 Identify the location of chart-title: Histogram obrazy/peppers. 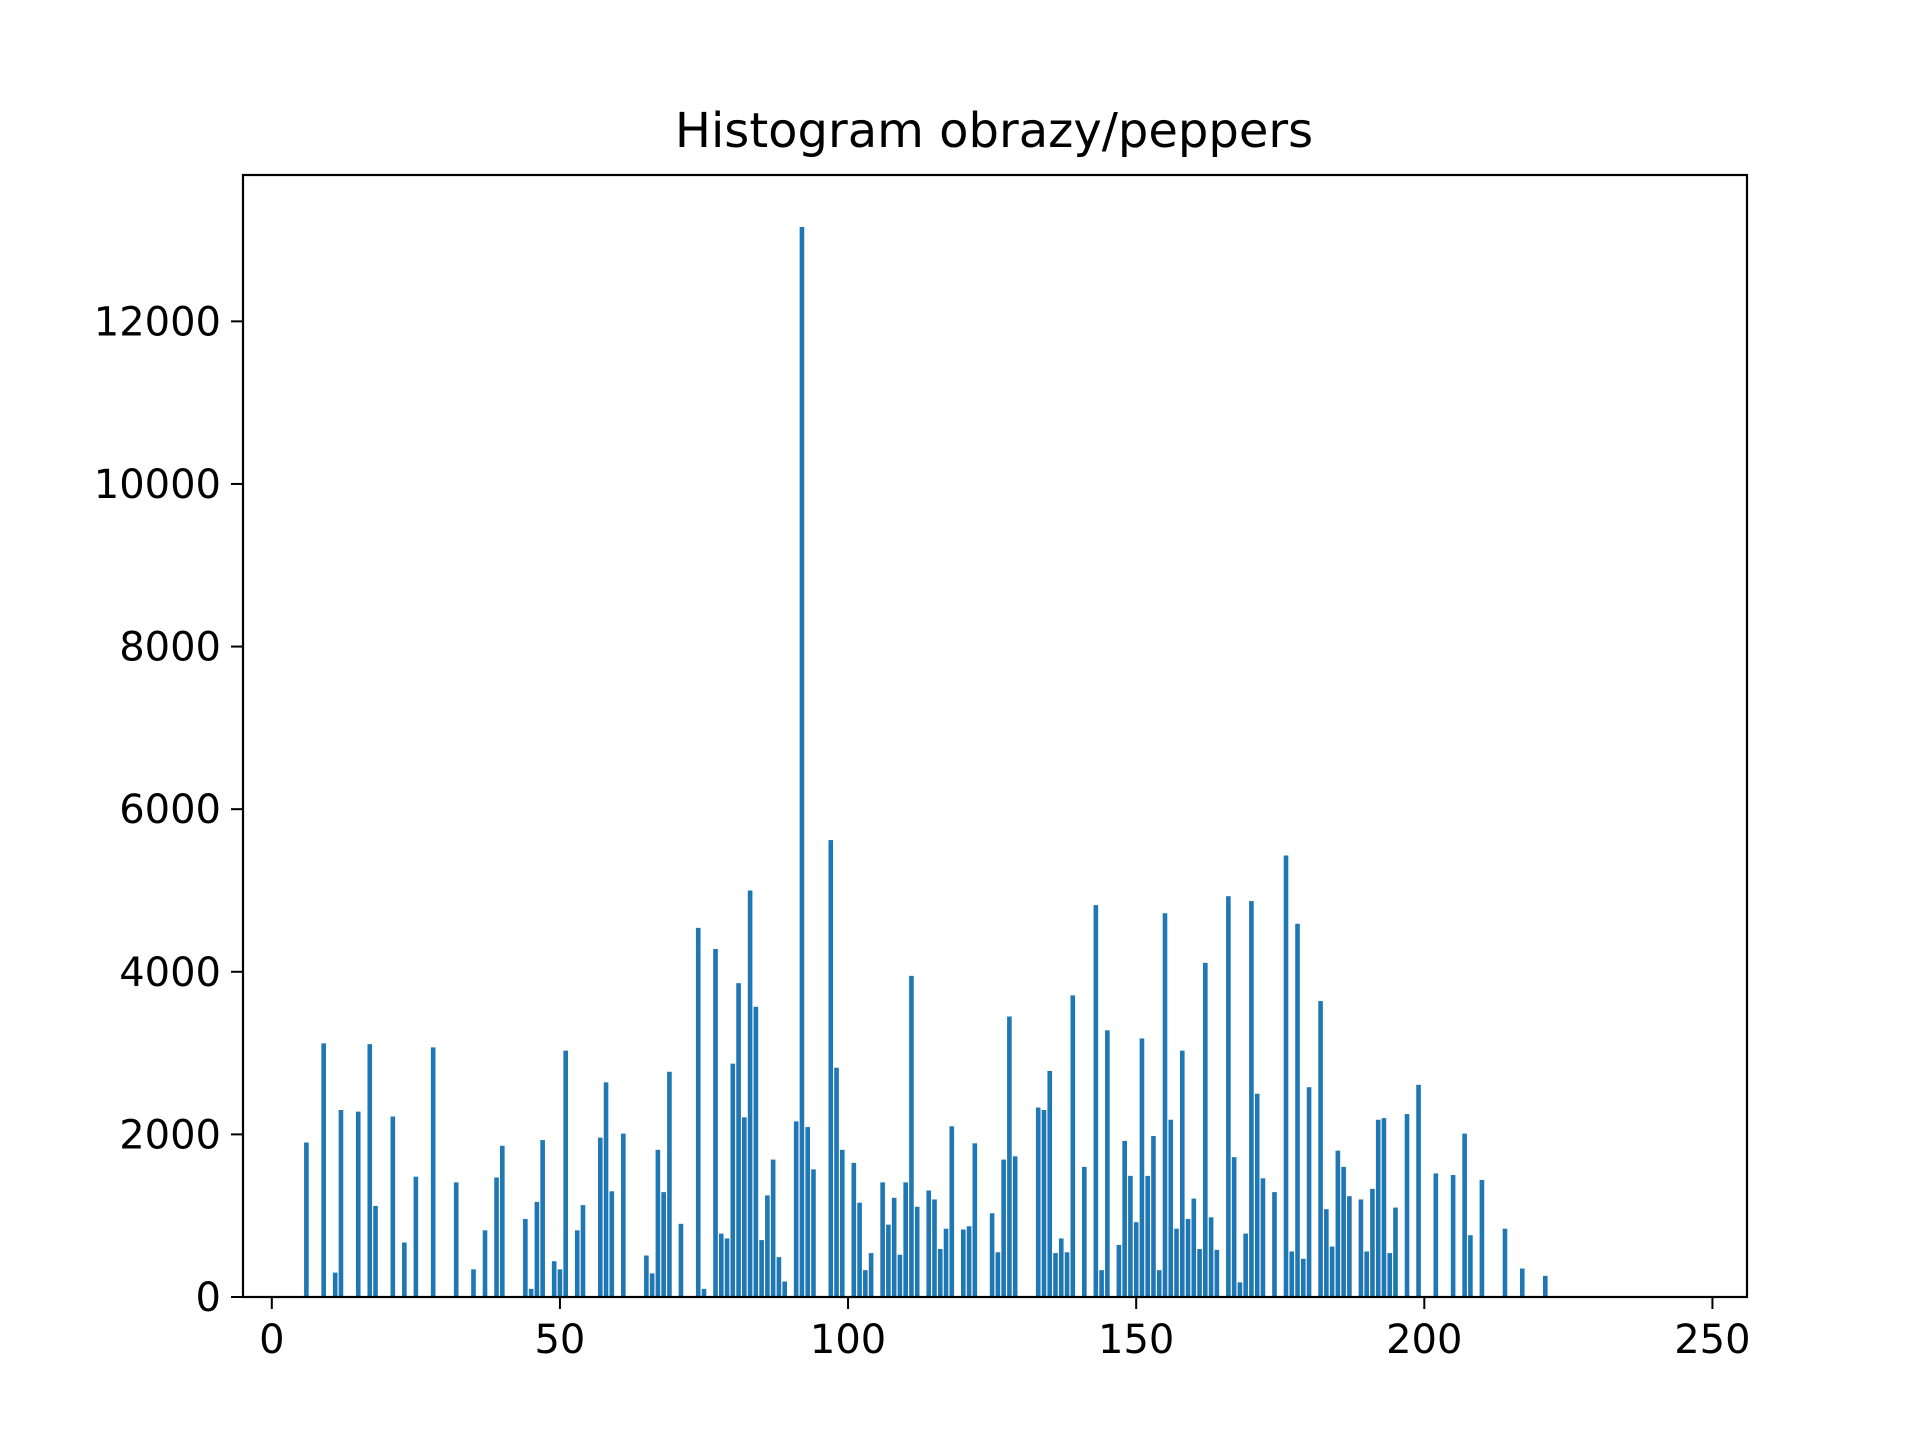
(994, 131).